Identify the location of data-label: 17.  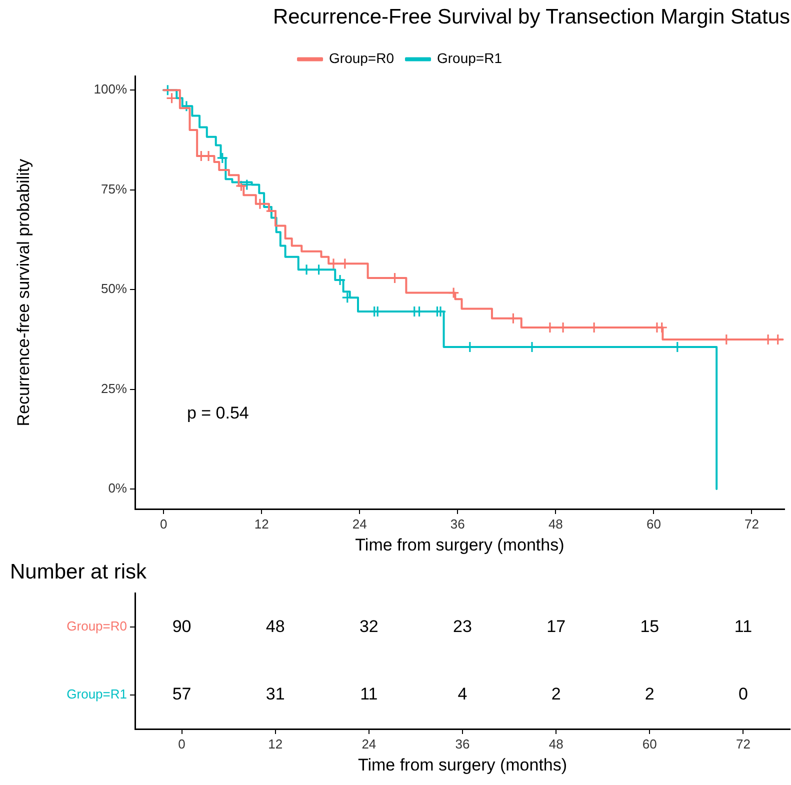
(556, 626).